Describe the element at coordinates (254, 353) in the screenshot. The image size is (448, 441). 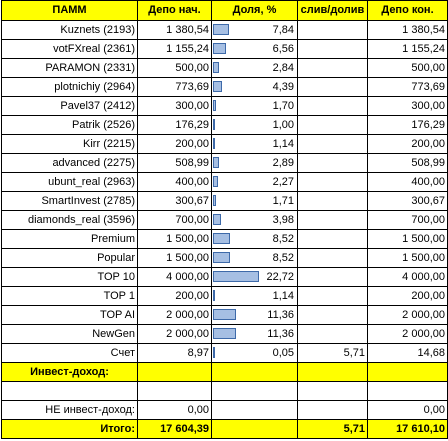
I see `share-cell: 0,05` at that location.